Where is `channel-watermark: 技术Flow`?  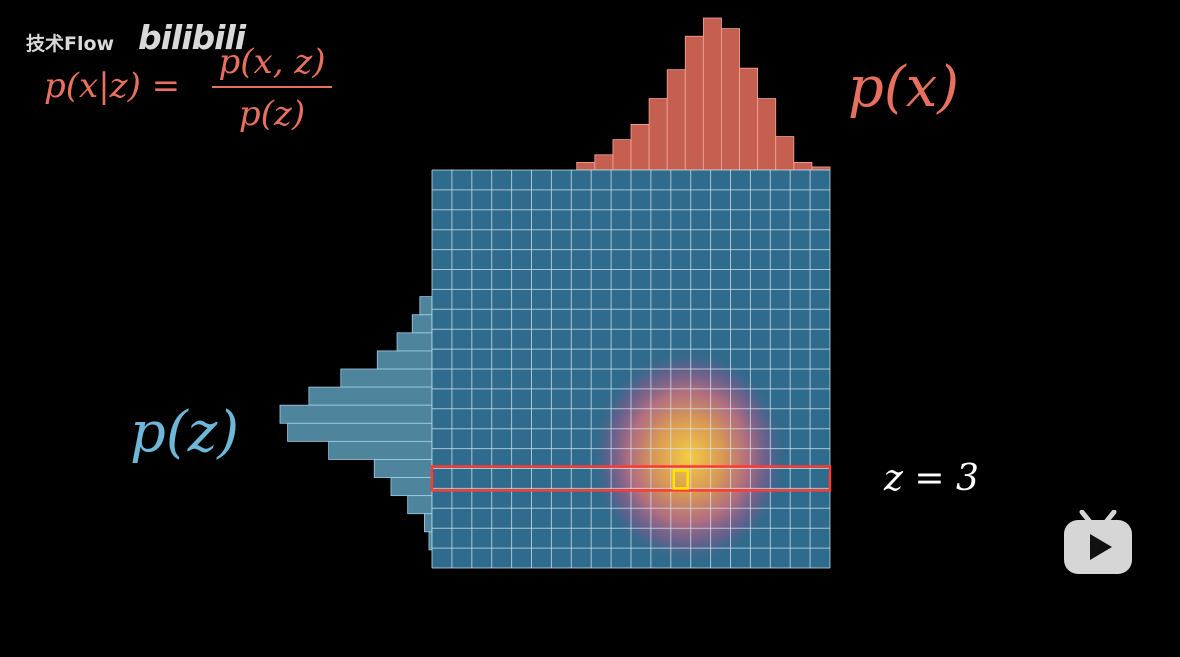 channel-watermark: 技术Flow is located at coordinates (70, 44).